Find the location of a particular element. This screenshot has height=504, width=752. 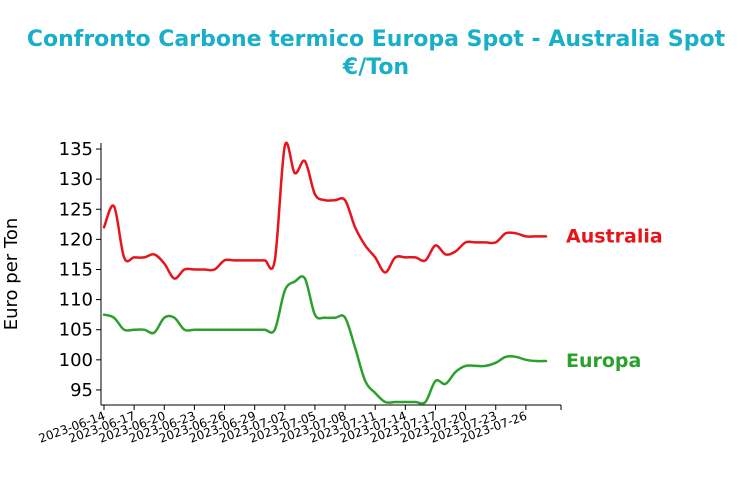

y-axis-label: Euro per Ton is located at coordinates (11, 274).